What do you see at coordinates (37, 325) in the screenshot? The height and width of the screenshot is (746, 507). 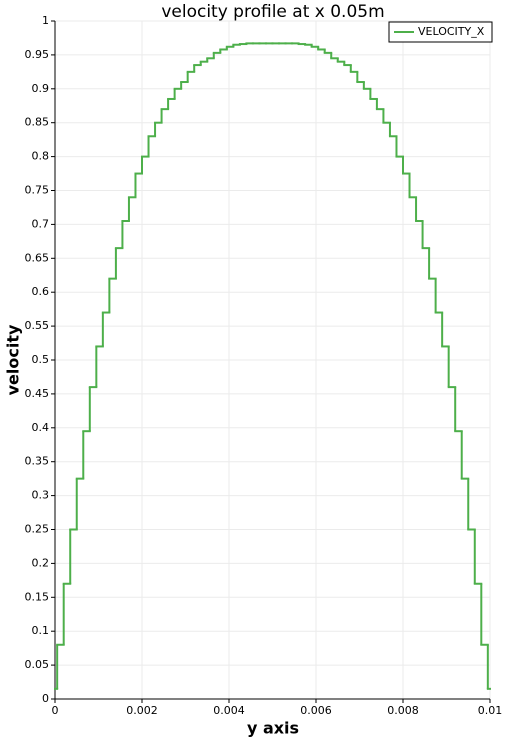 I see `y-tick-label: 0.55` at bounding box center [37, 325].